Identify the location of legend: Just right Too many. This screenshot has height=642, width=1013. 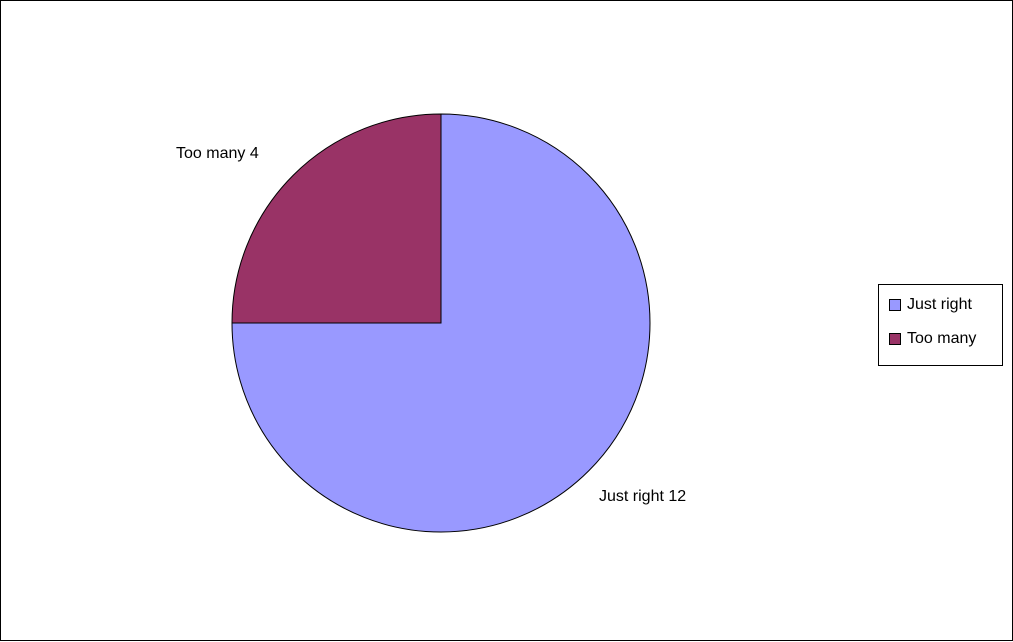
(940, 325).